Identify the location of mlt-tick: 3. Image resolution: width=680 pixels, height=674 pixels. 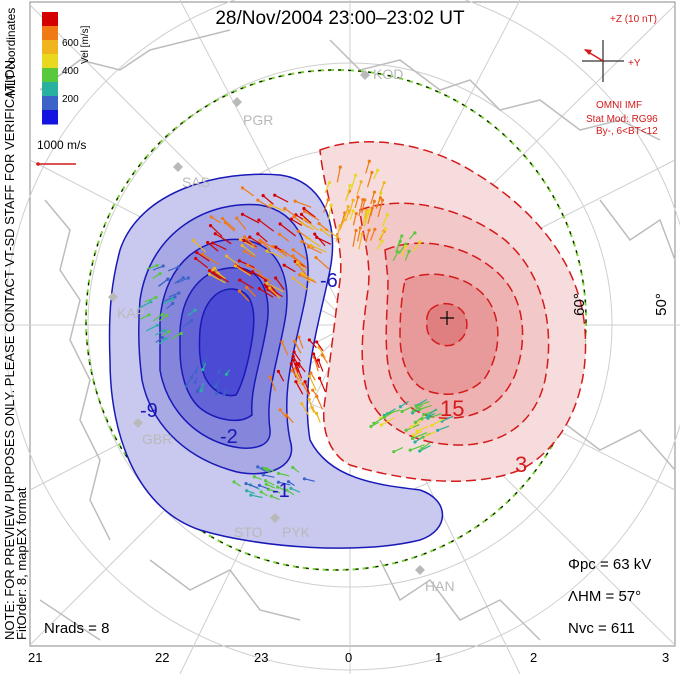
(666, 657).